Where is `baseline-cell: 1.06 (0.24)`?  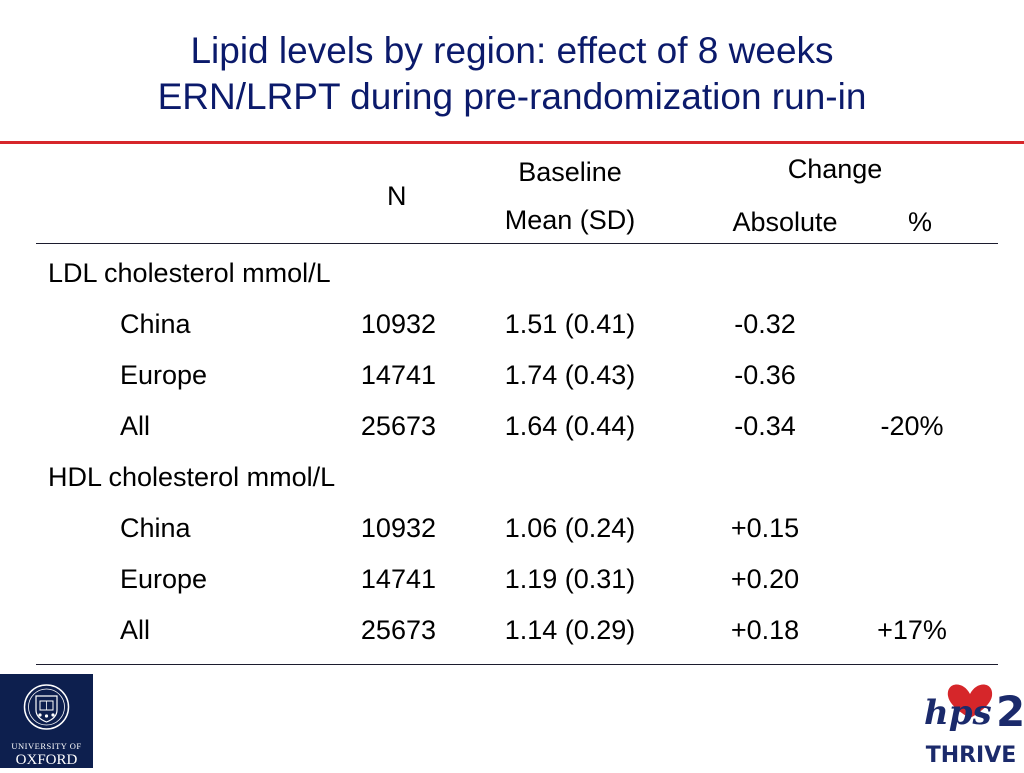
baseline-cell: 1.06 (0.24) is located at coordinates (570, 528).